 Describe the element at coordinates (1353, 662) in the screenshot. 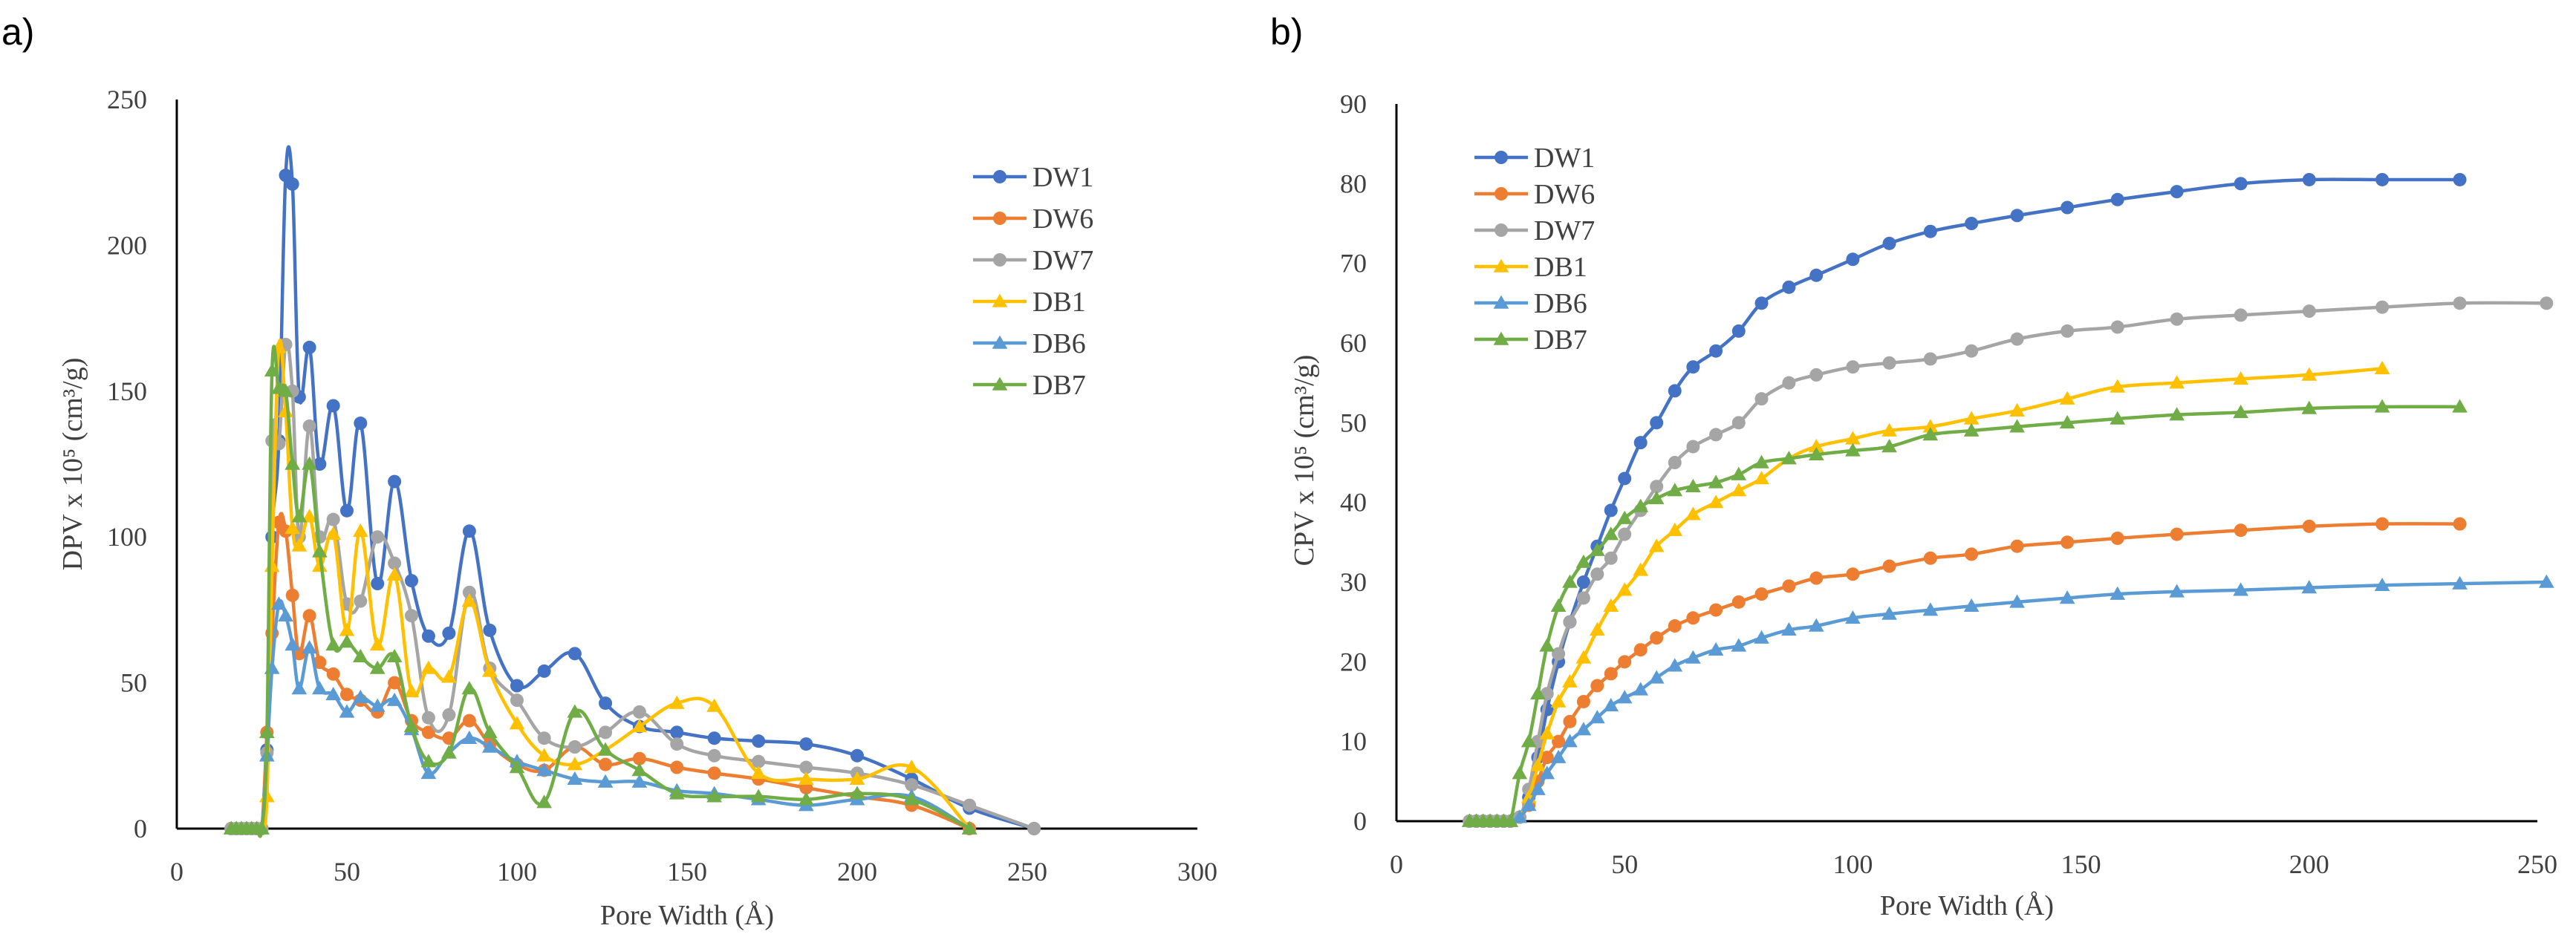

I see `y-tick-label: 20` at that location.